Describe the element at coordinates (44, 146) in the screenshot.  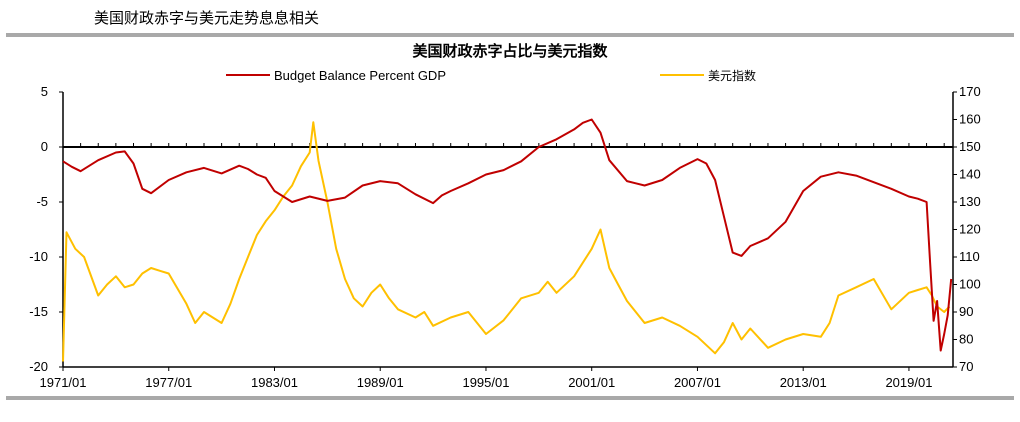
I see `y-left-tick-label: 0` at that location.